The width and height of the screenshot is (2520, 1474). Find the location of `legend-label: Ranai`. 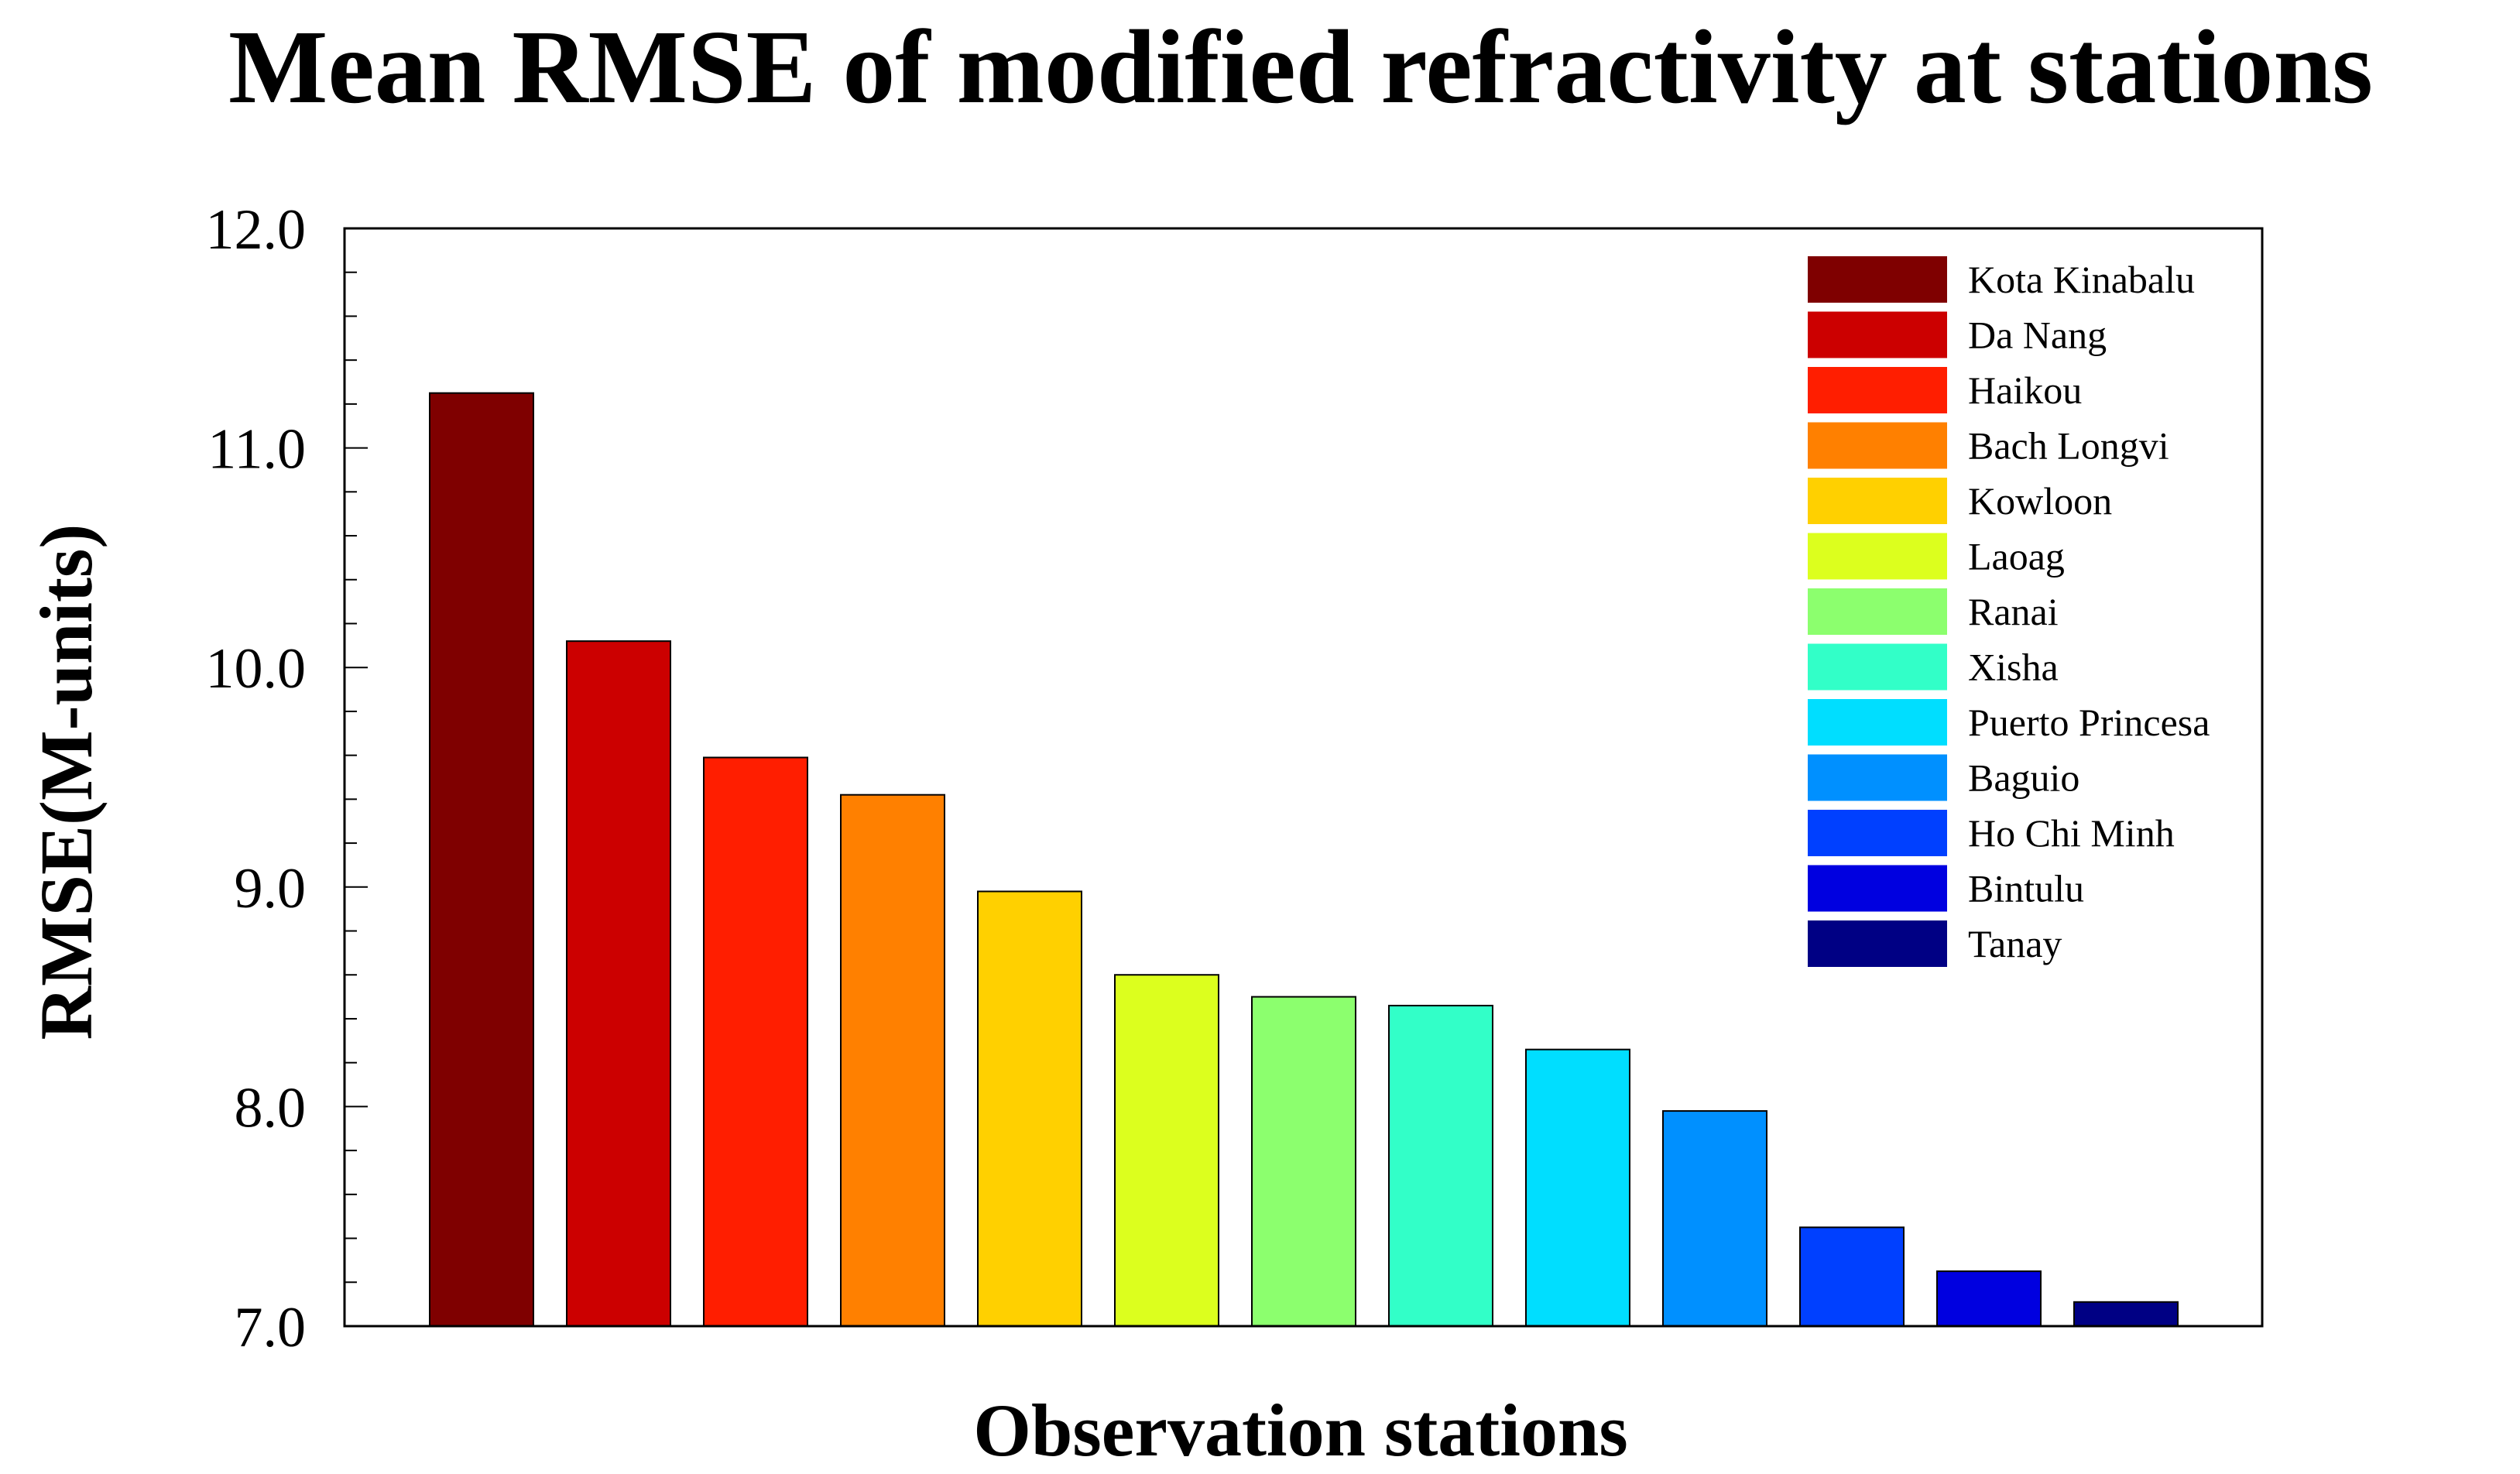

legend-label: Ranai is located at coordinates (2013, 611).